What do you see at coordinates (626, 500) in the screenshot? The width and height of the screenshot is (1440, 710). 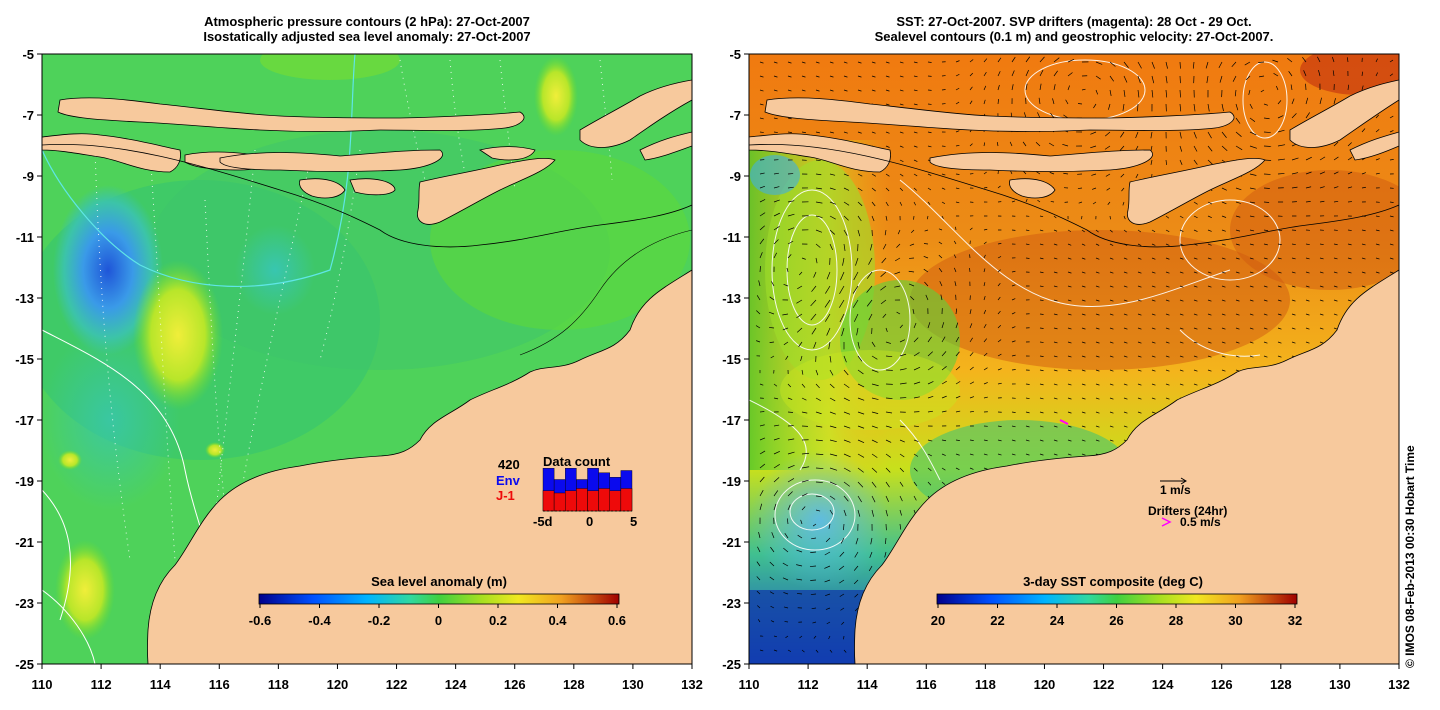 I see `j1-count-bar` at bounding box center [626, 500].